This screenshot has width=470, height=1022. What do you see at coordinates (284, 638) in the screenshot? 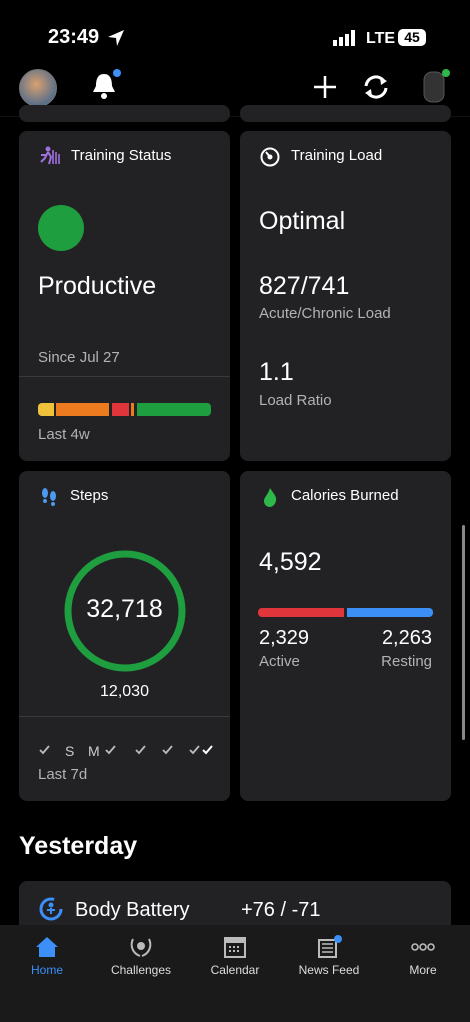
I see `active-value: 2,329` at bounding box center [284, 638].